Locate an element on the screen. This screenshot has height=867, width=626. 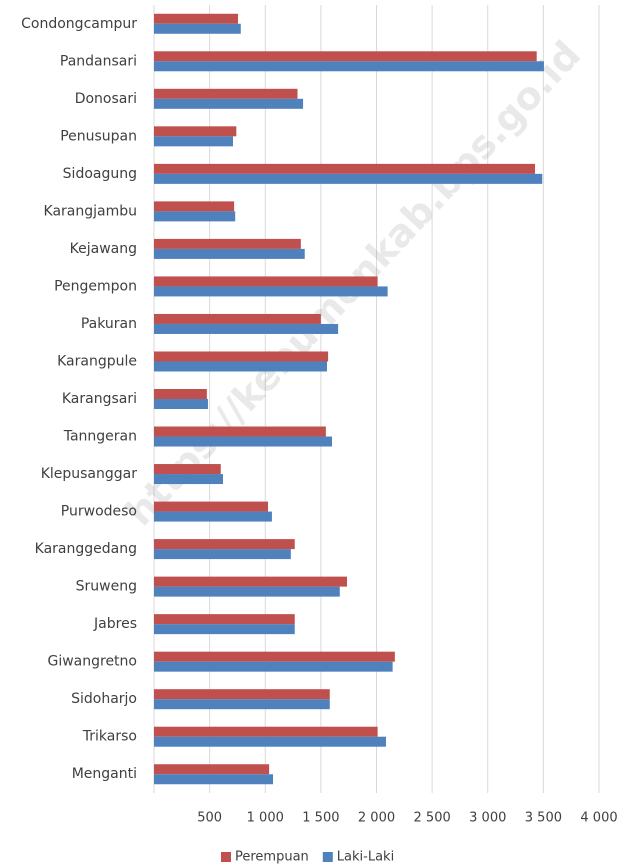
y-tick-label: Pandansari is located at coordinates (98, 61).